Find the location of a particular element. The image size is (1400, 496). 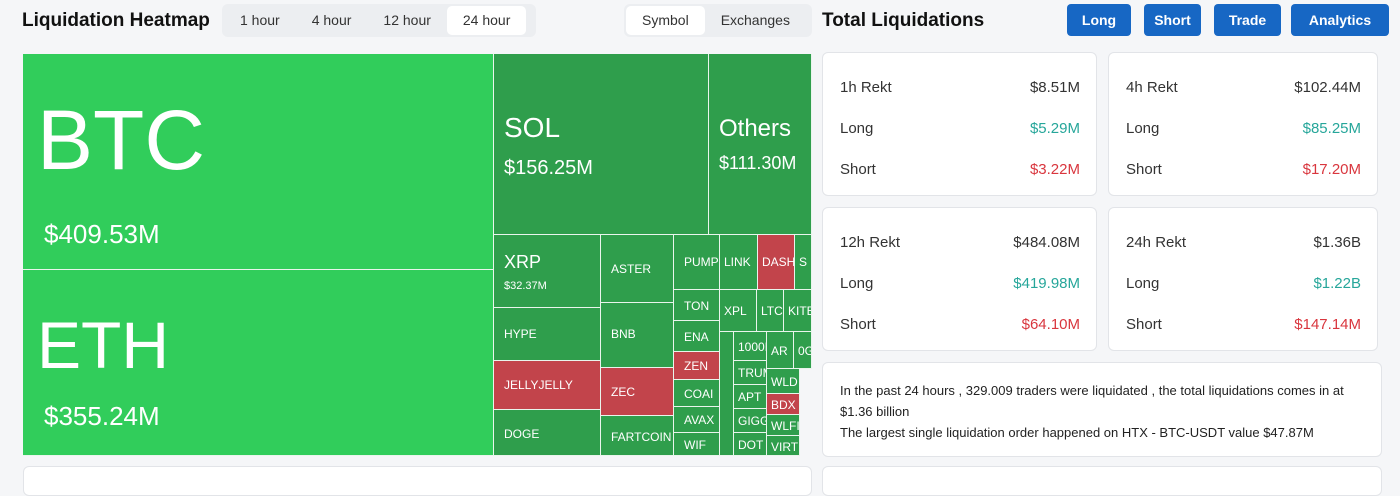

tile-symbol: 0G is located at coordinates (804, 351).